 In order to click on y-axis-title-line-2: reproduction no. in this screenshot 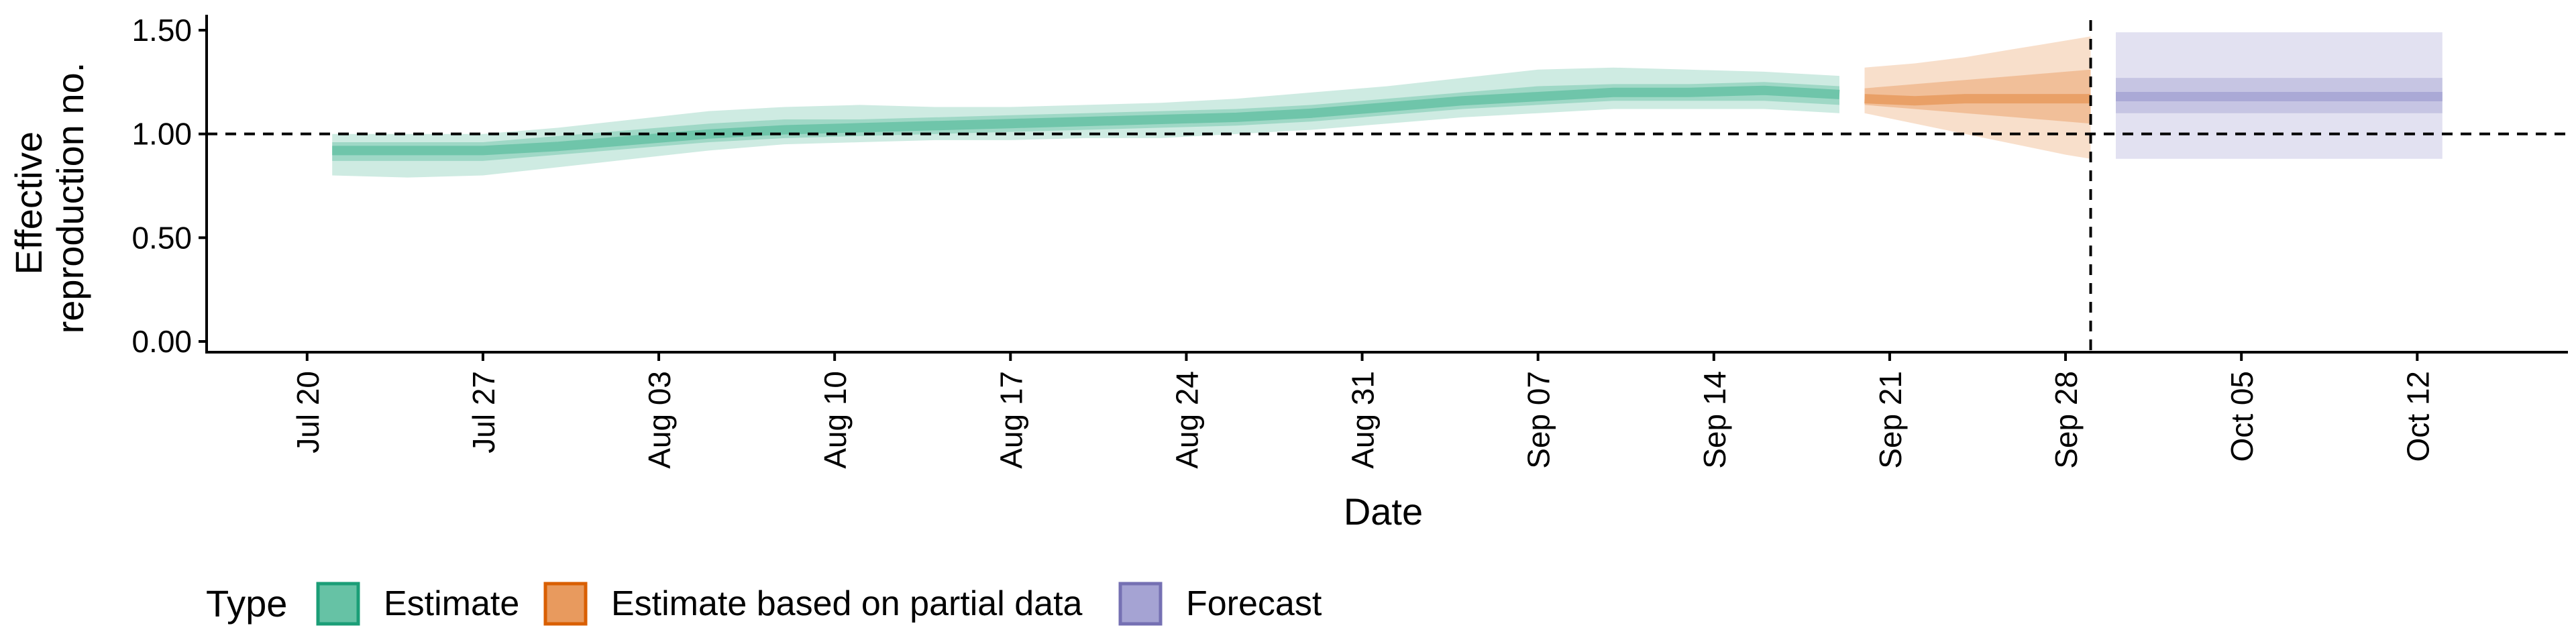, I will do `click(70, 198)`.